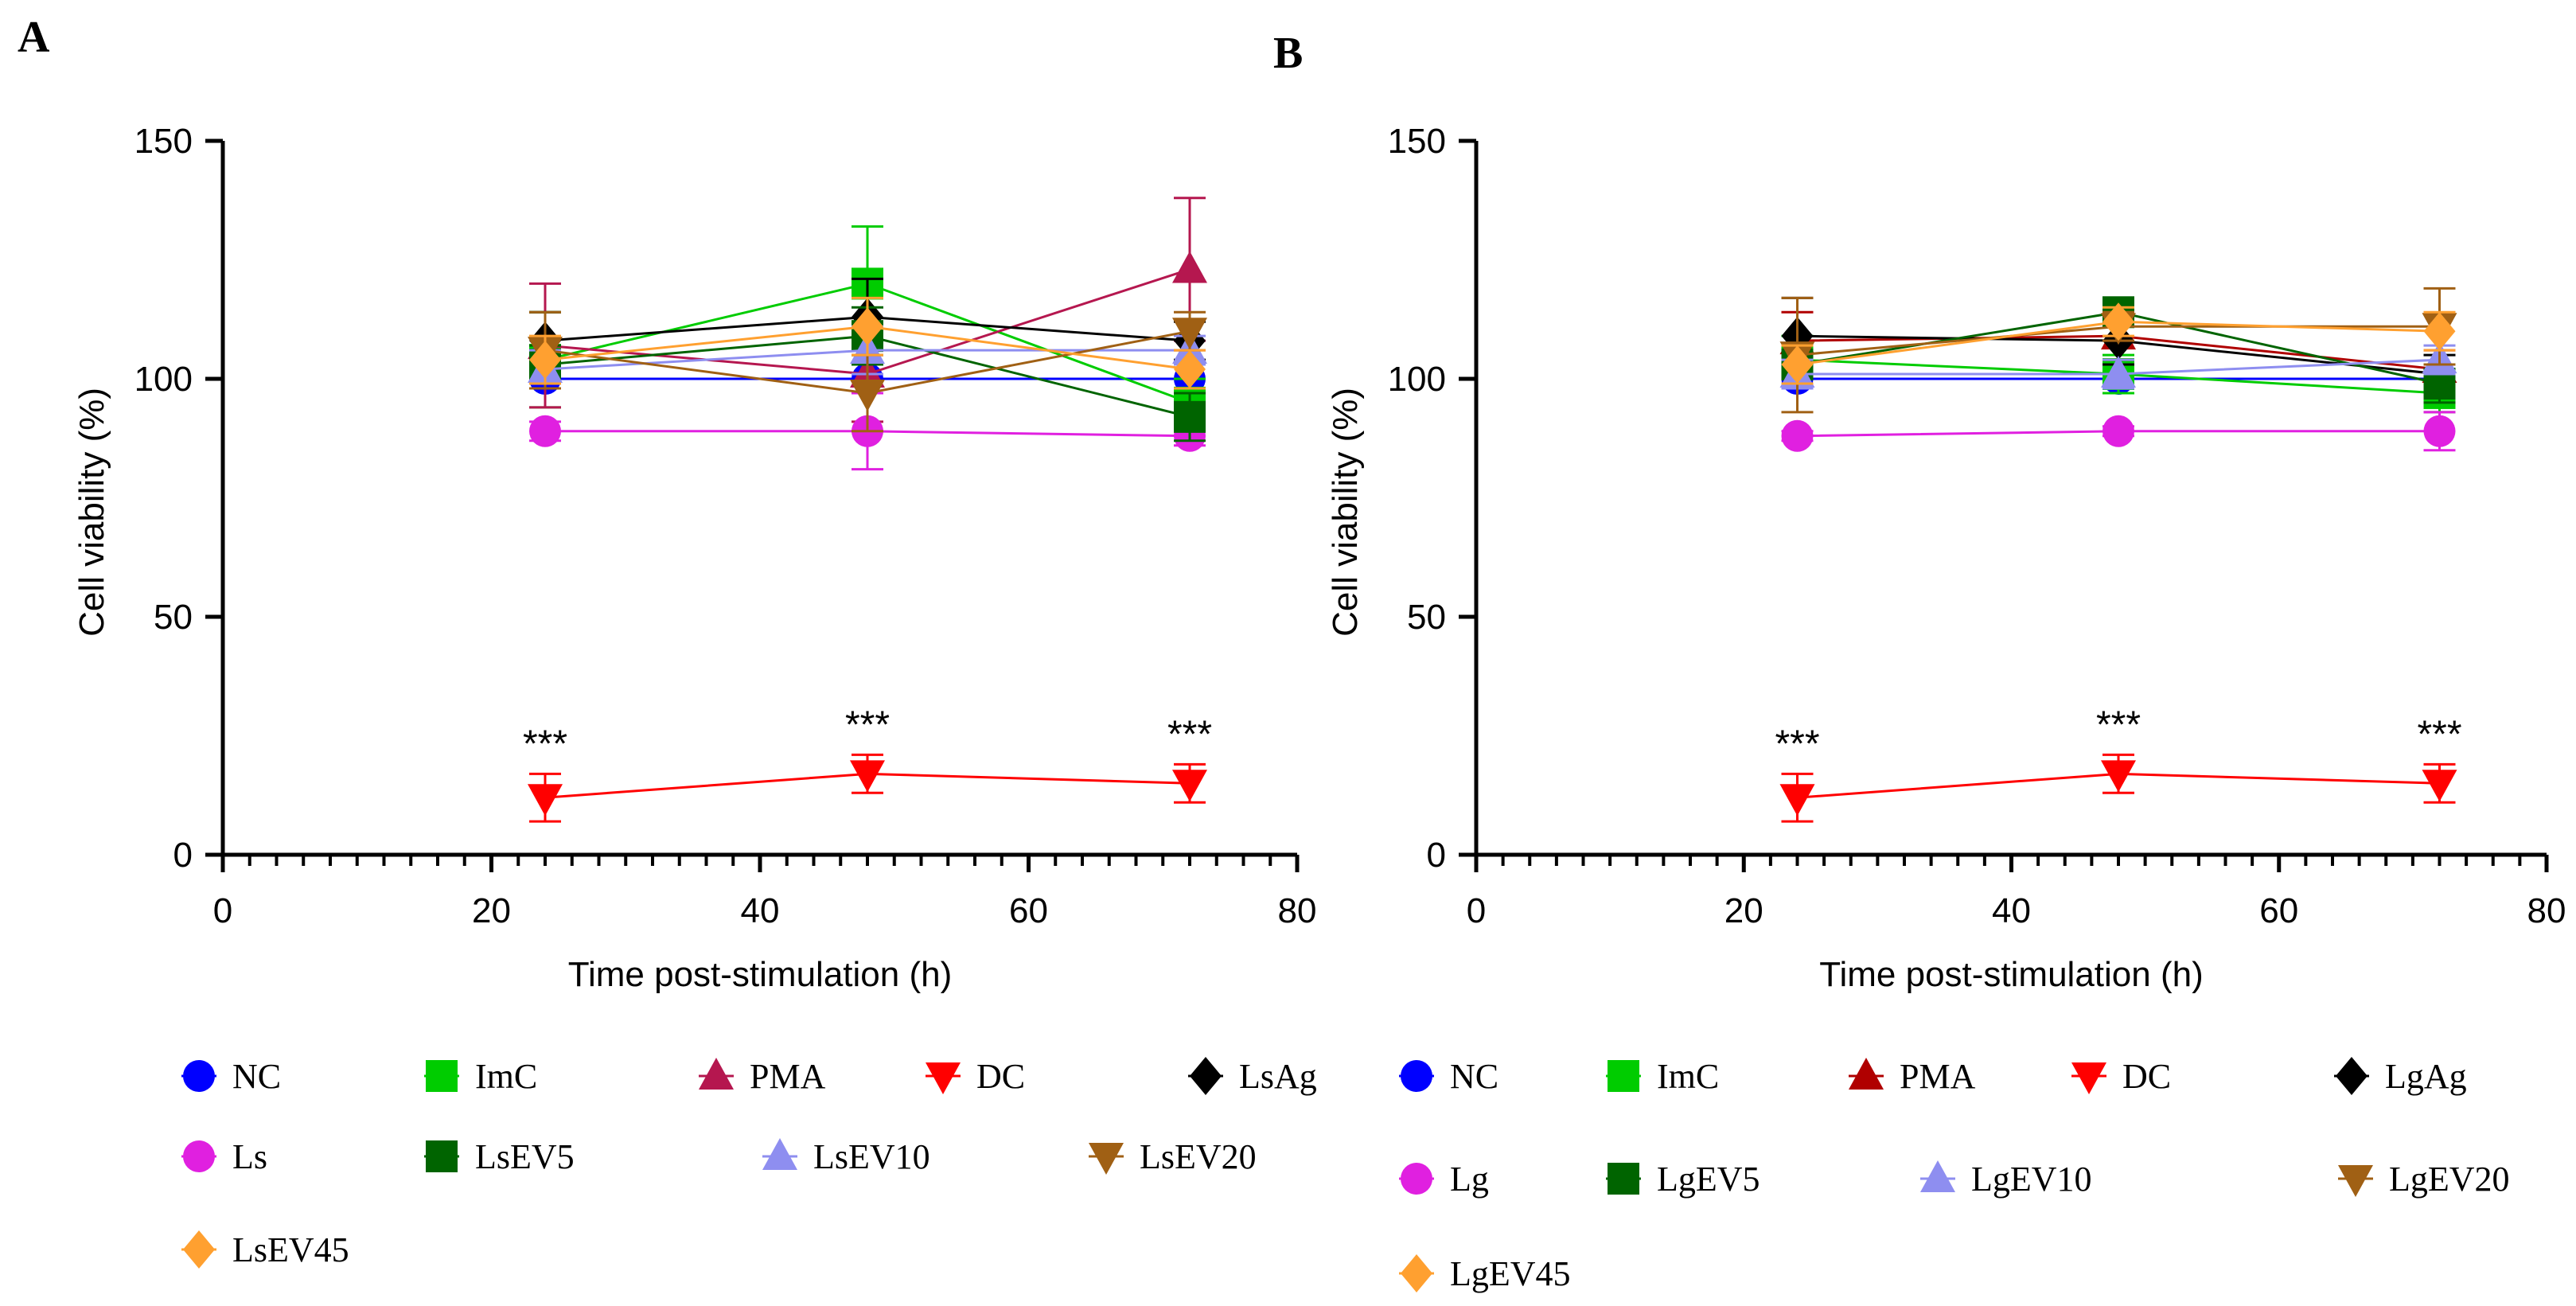  Describe the element at coordinates (2031, 1179) in the screenshot. I see `legend-label: LgEV10` at that location.